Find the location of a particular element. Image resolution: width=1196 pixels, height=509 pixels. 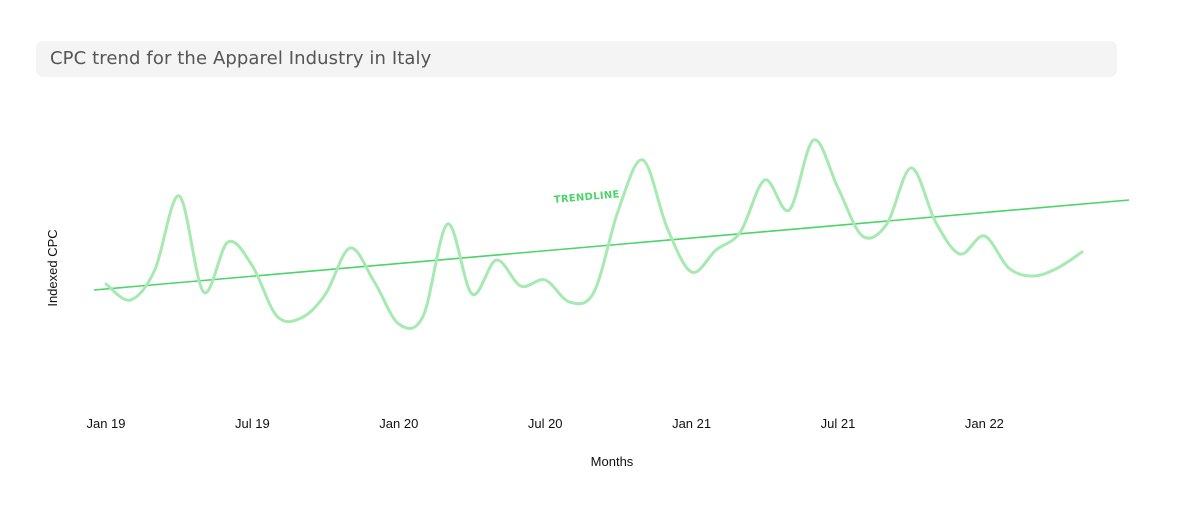

x-tick-label: Jan 19 is located at coordinates (105, 423).